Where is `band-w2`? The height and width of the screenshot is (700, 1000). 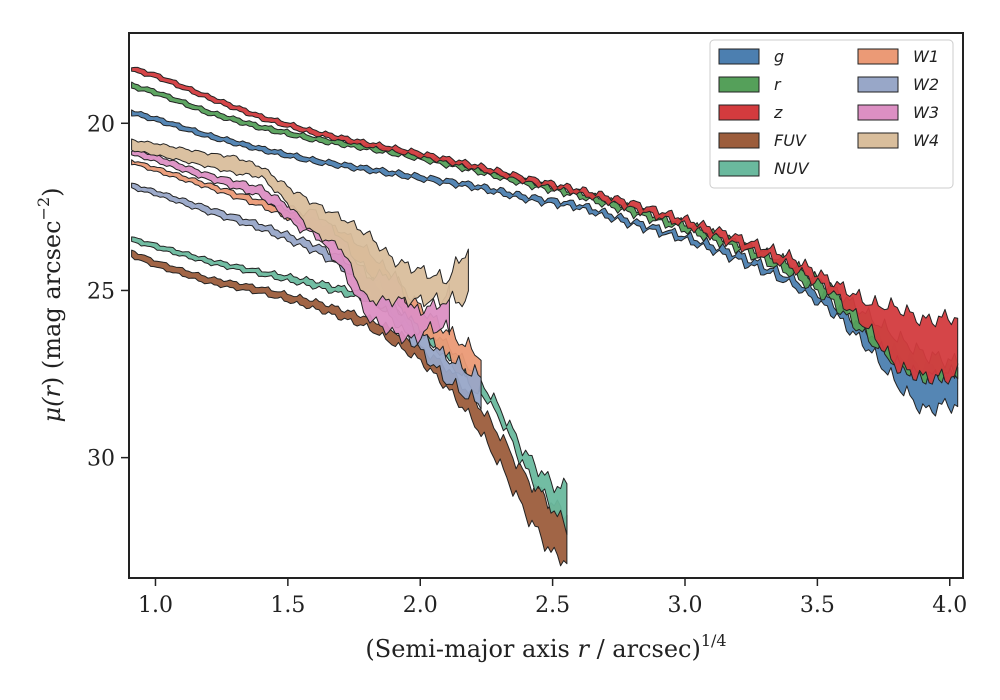 band-w2 is located at coordinates (306, 296).